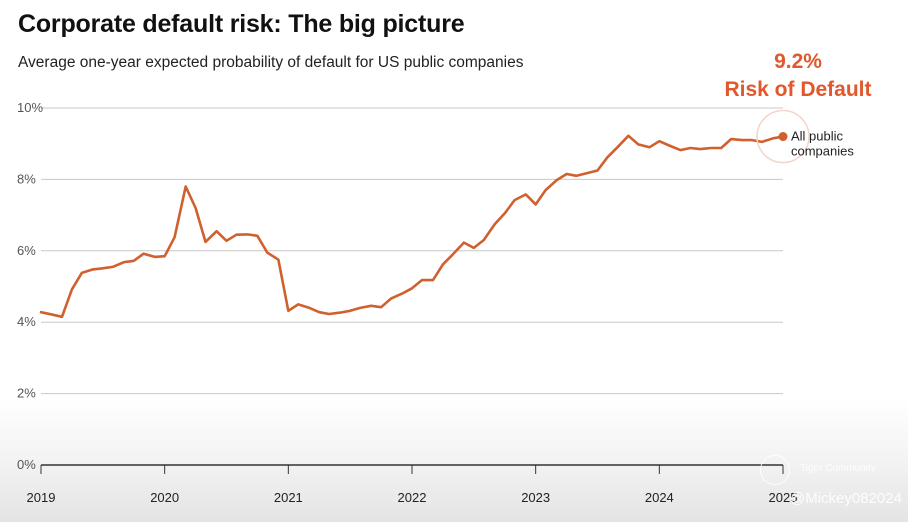 The image size is (908, 522). What do you see at coordinates (26, 393) in the screenshot?
I see `y-tick-label: 2%` at bounding box center [26, 393].